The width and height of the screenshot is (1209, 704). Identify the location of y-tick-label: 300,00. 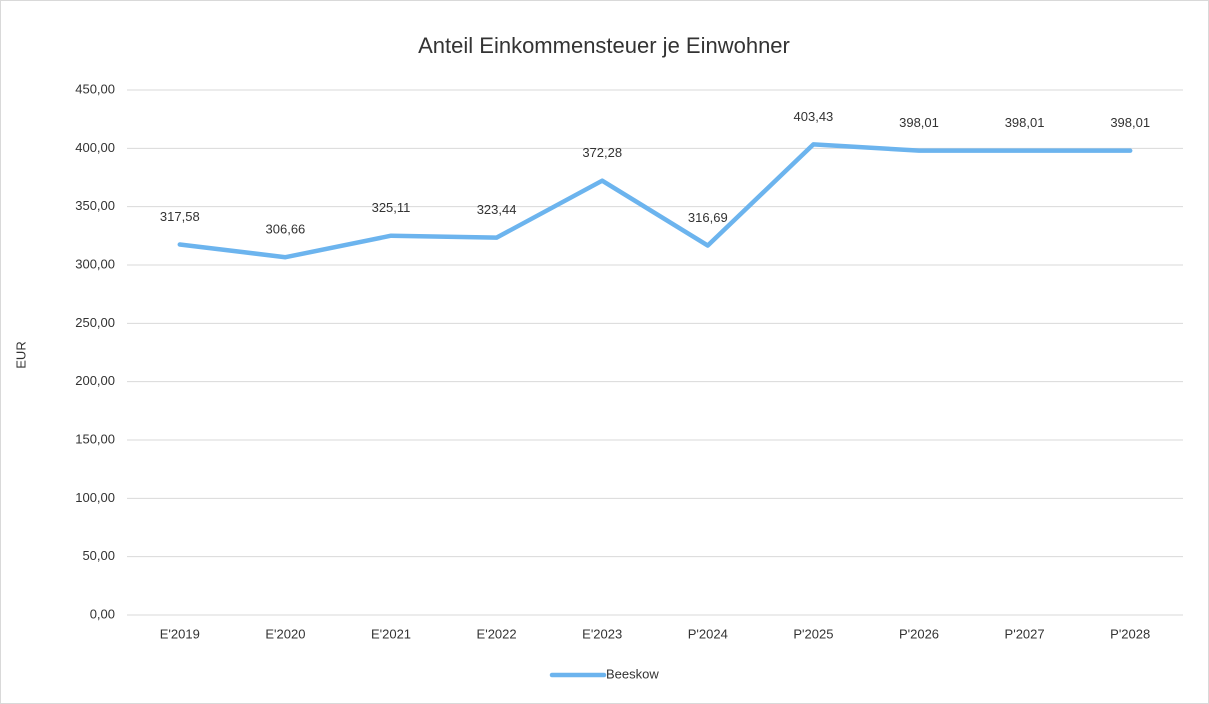
(95, 263).